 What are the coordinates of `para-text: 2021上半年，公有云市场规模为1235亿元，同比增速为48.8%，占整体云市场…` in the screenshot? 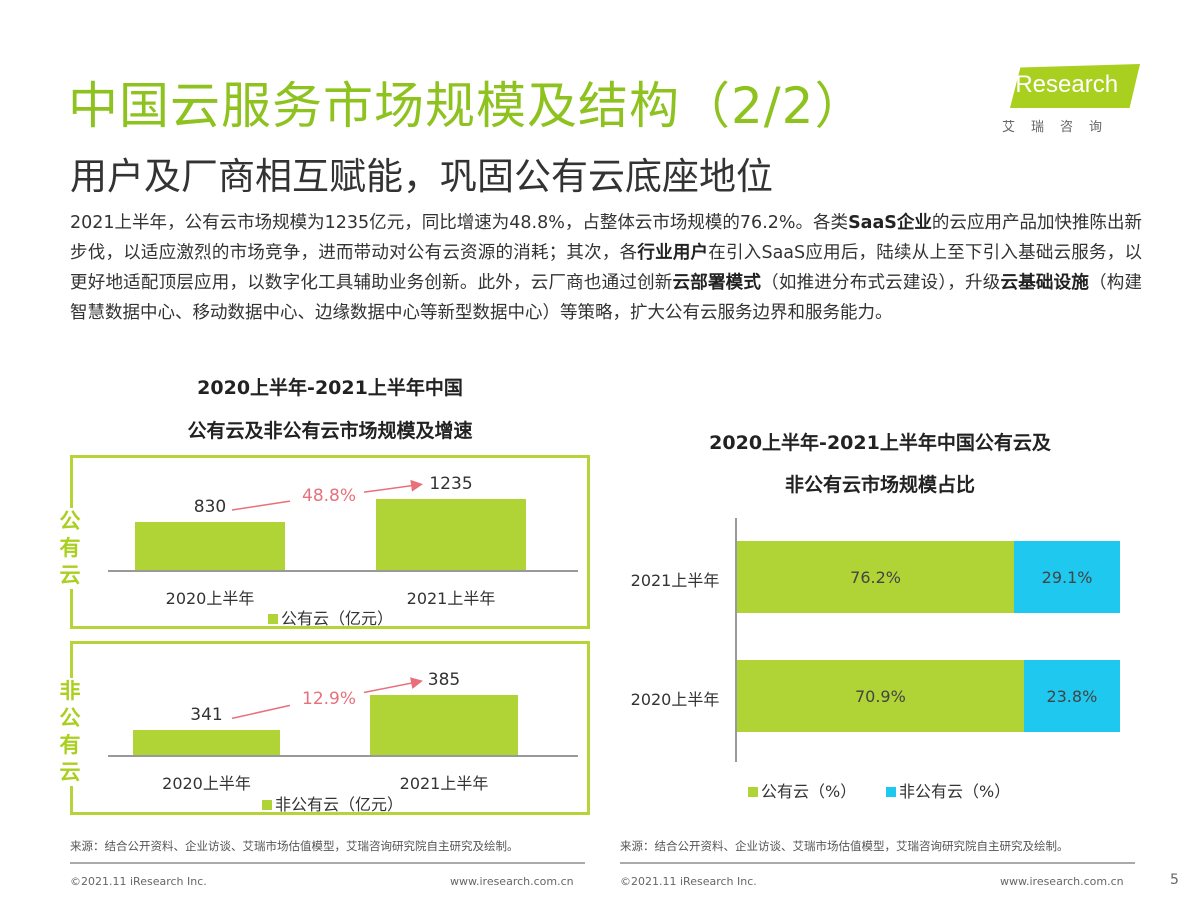 It's located at (459, 223).